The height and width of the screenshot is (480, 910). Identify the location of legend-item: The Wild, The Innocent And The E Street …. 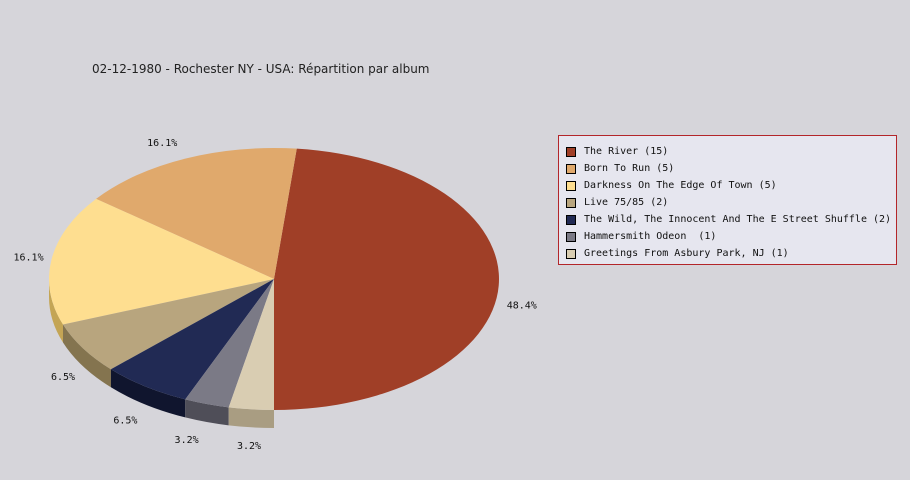
(727, 219).